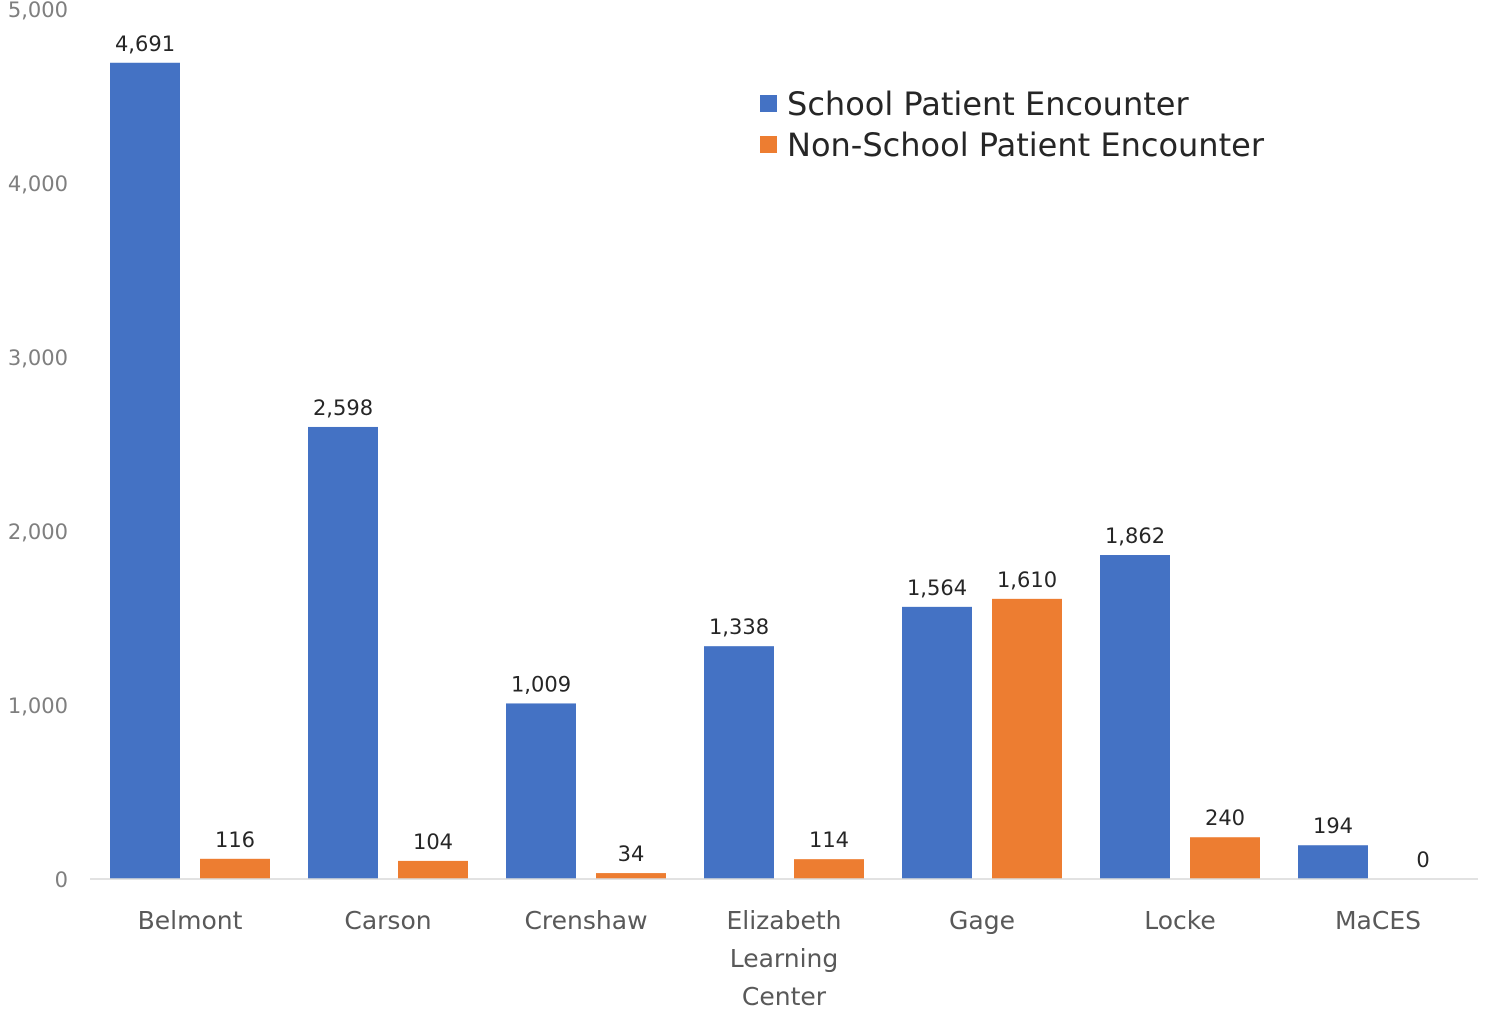 The height and width of the screenshot is (1009, 1486). Describe the element at coordinates (1135, 536) in the screenshot. I see `school-data-label: 1,862` at that location.